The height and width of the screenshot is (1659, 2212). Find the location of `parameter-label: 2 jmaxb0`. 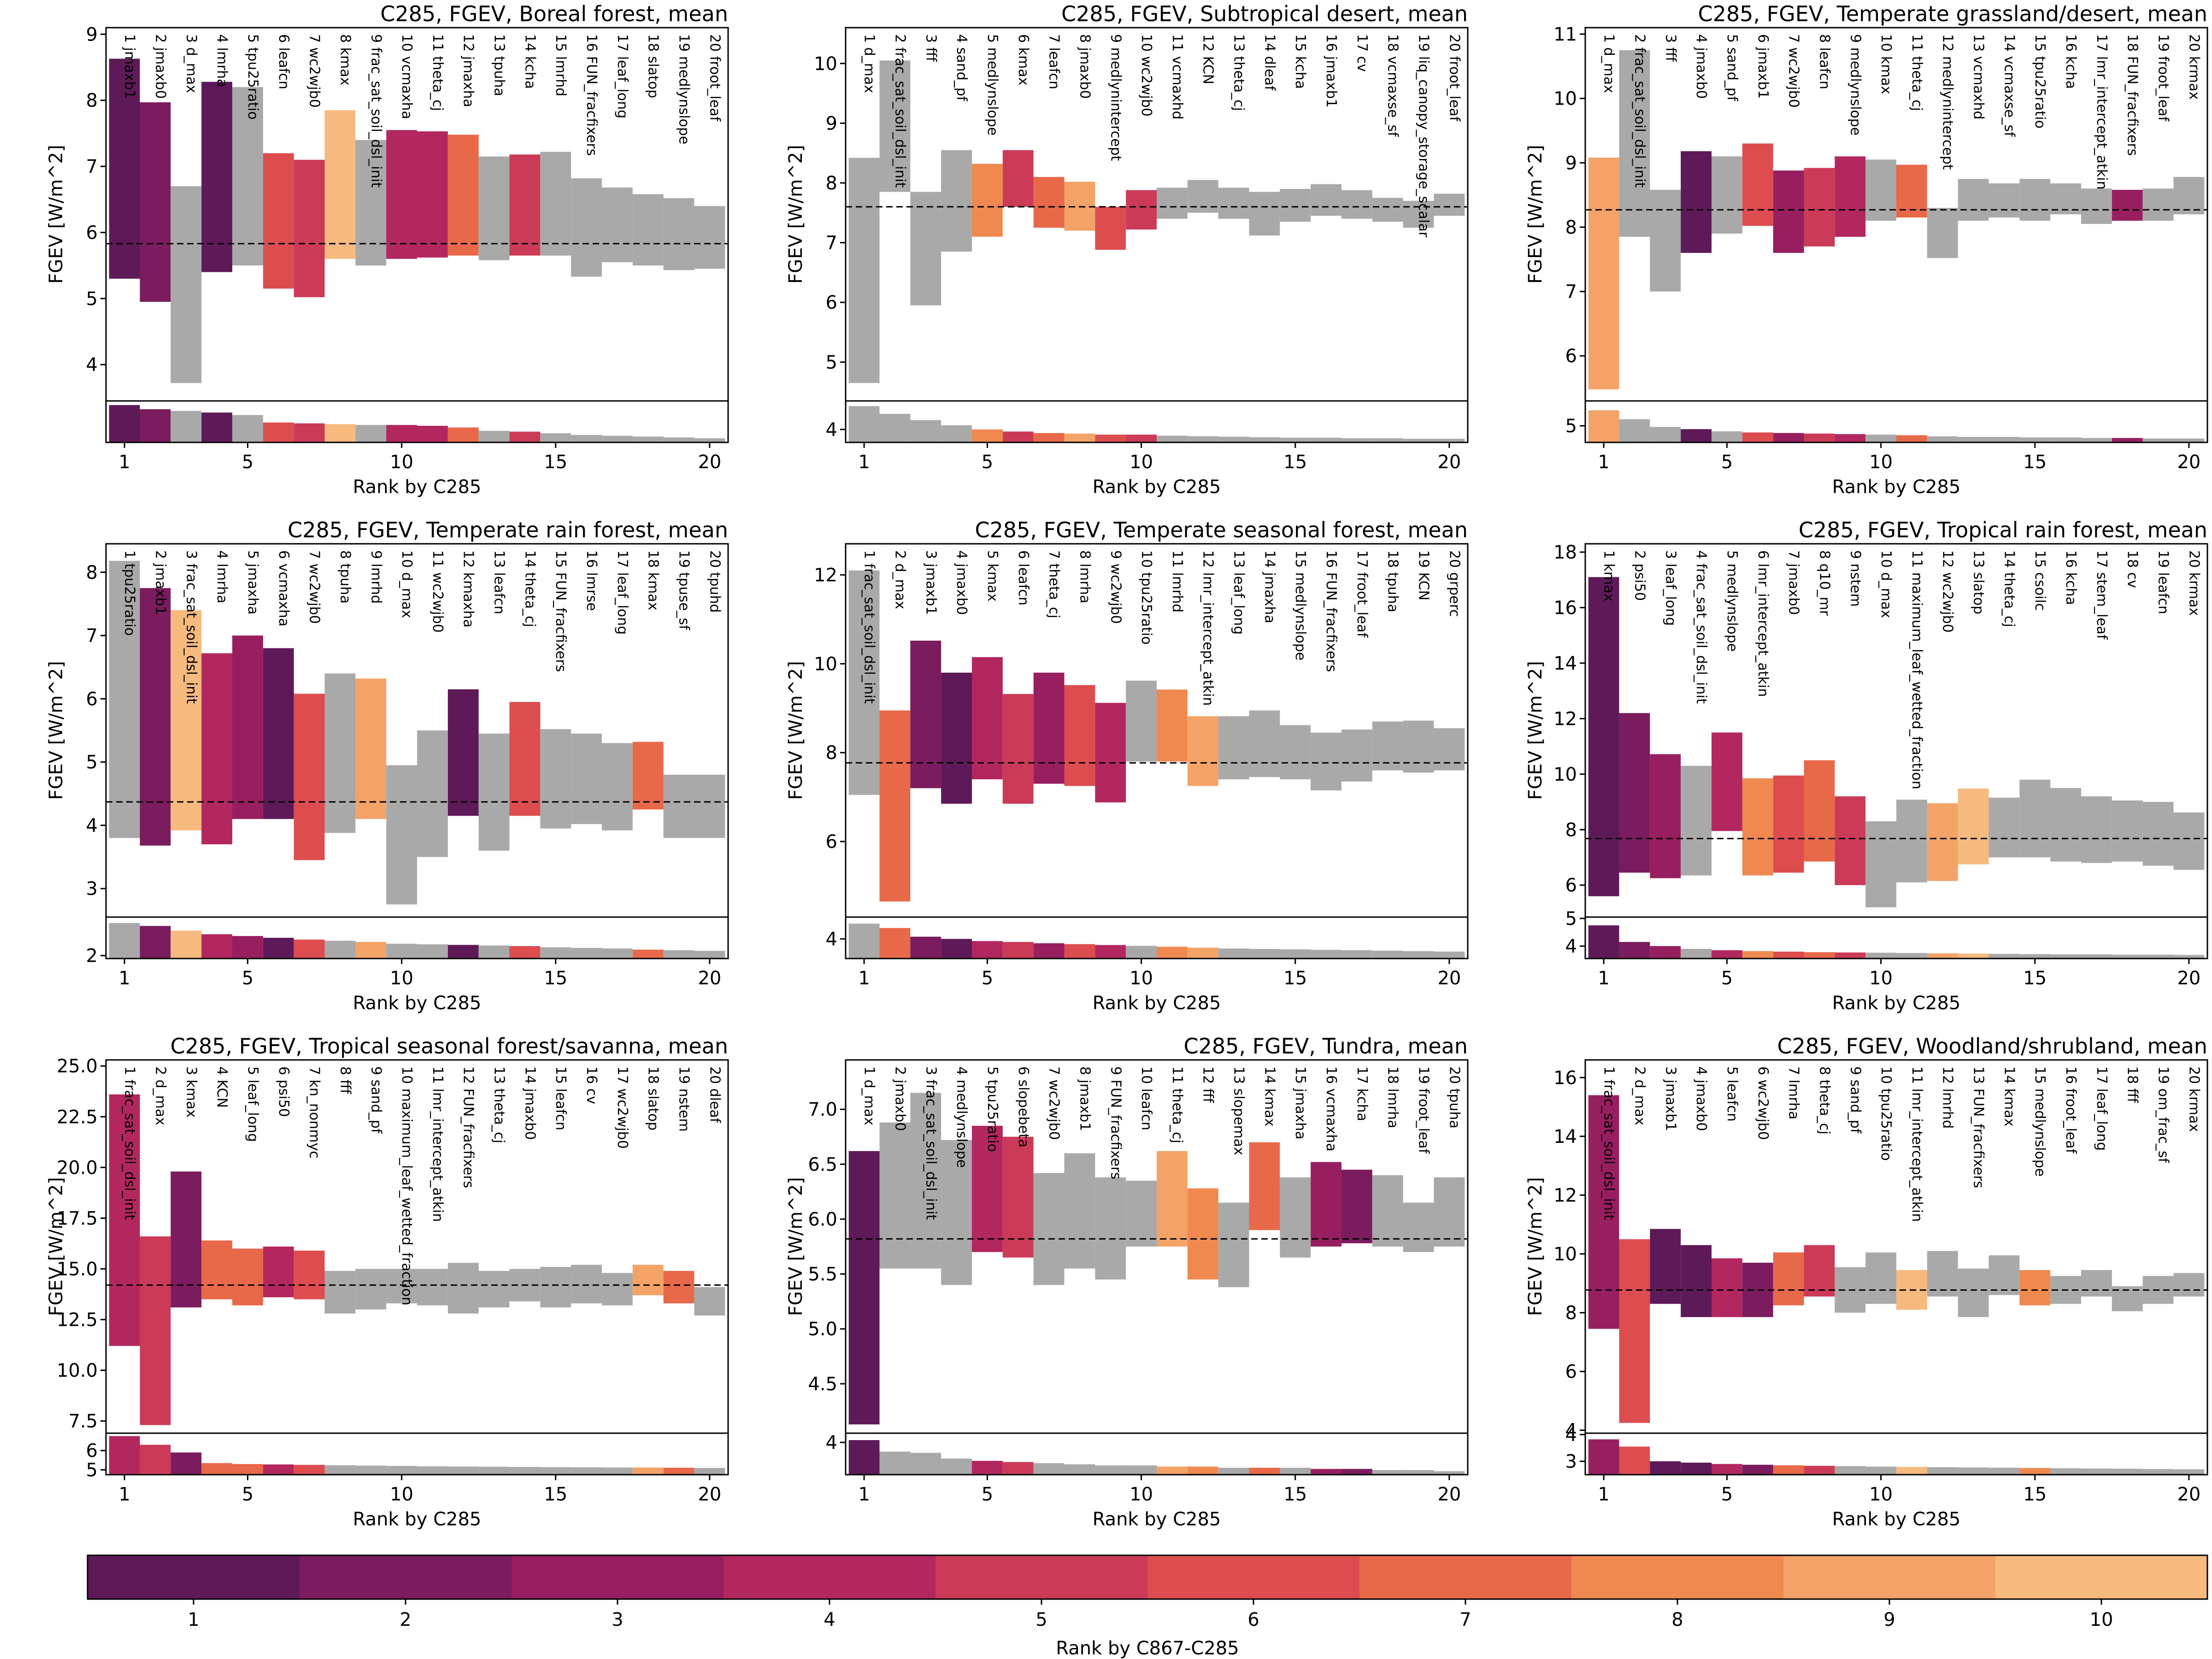

parameter-label: 2 jmaxb0 is located at coordinates (900, 1098).